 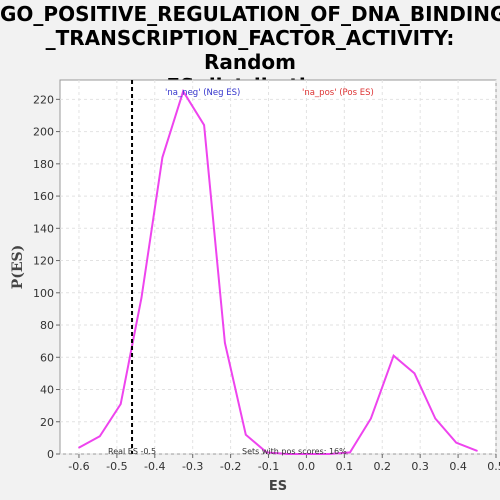 What do you see at coordinates (43, 293) in the screenshot?
I see `y-tick-label: 100` at bounding box center [43, 293].